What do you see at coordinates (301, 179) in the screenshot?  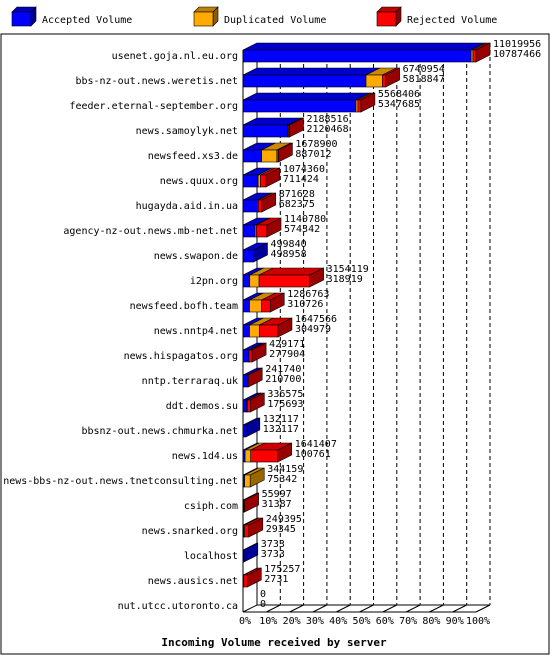 I see `value-accepted: 711424` at bounding box center [301, 179].